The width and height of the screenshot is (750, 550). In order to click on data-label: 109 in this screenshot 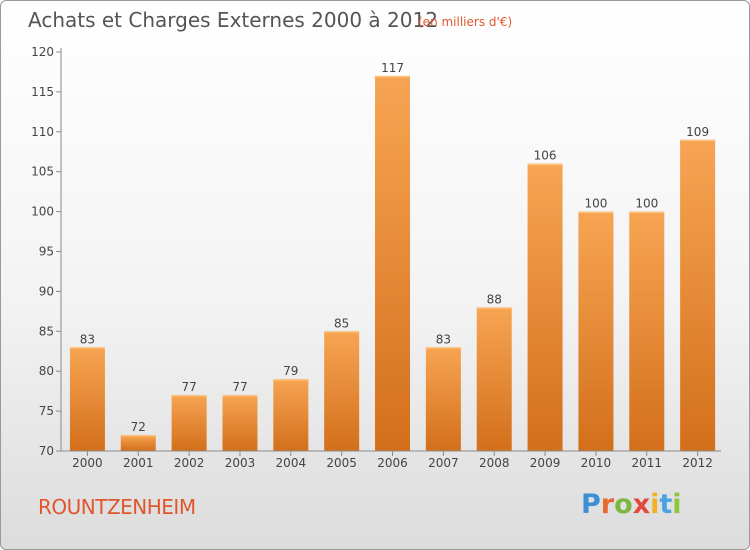, I will do `click(697, 132)`.